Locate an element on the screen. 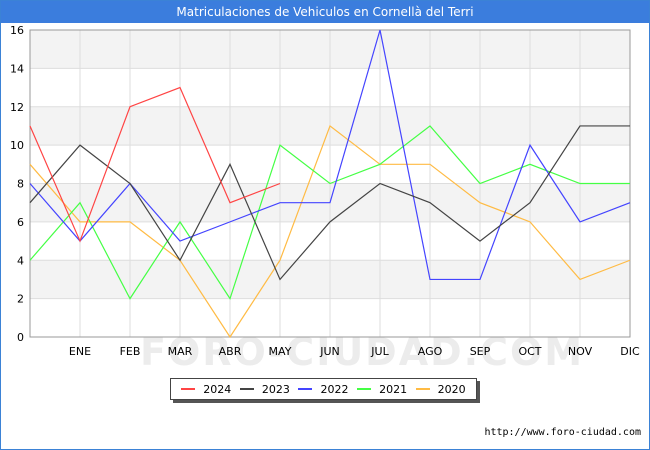  y-tick-label: 14 is located at coordinates (17, 68).